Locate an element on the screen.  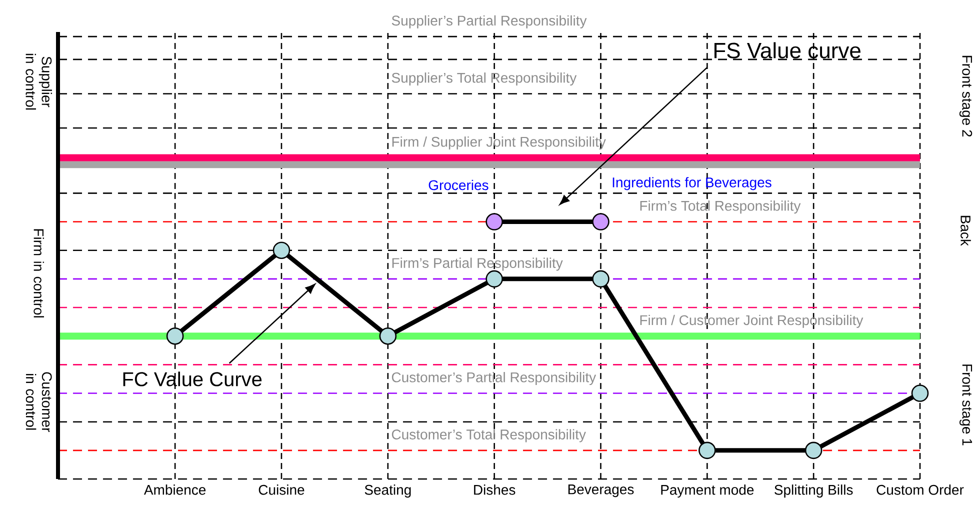
x-tick-label: Dishes is located at coordinates (495, 489).